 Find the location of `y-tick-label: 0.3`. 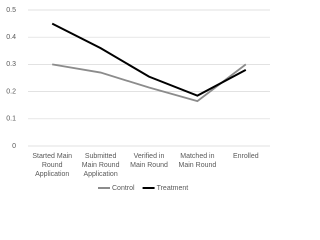

y-tick-label: 0.3 is located at coordinates (11, 64).